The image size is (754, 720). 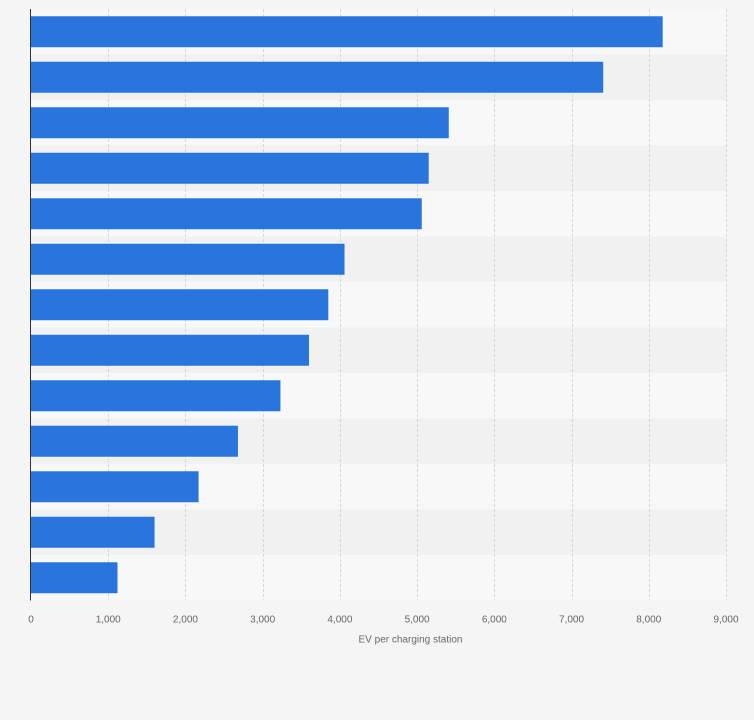 I want to click on x-tick-label: 6,000, so click(x=494, y=620).